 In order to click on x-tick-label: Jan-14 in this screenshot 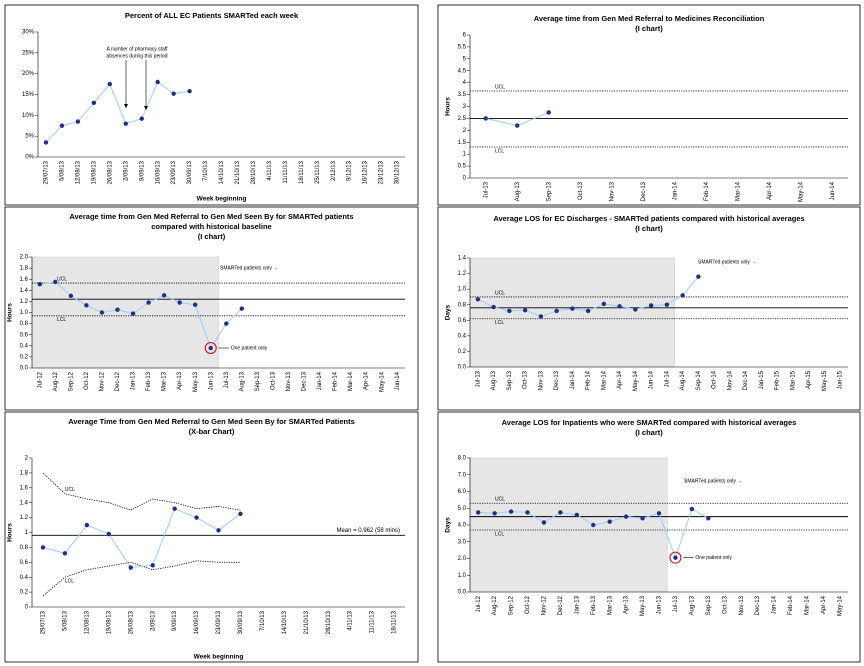, I will do `click(573, 379)`.